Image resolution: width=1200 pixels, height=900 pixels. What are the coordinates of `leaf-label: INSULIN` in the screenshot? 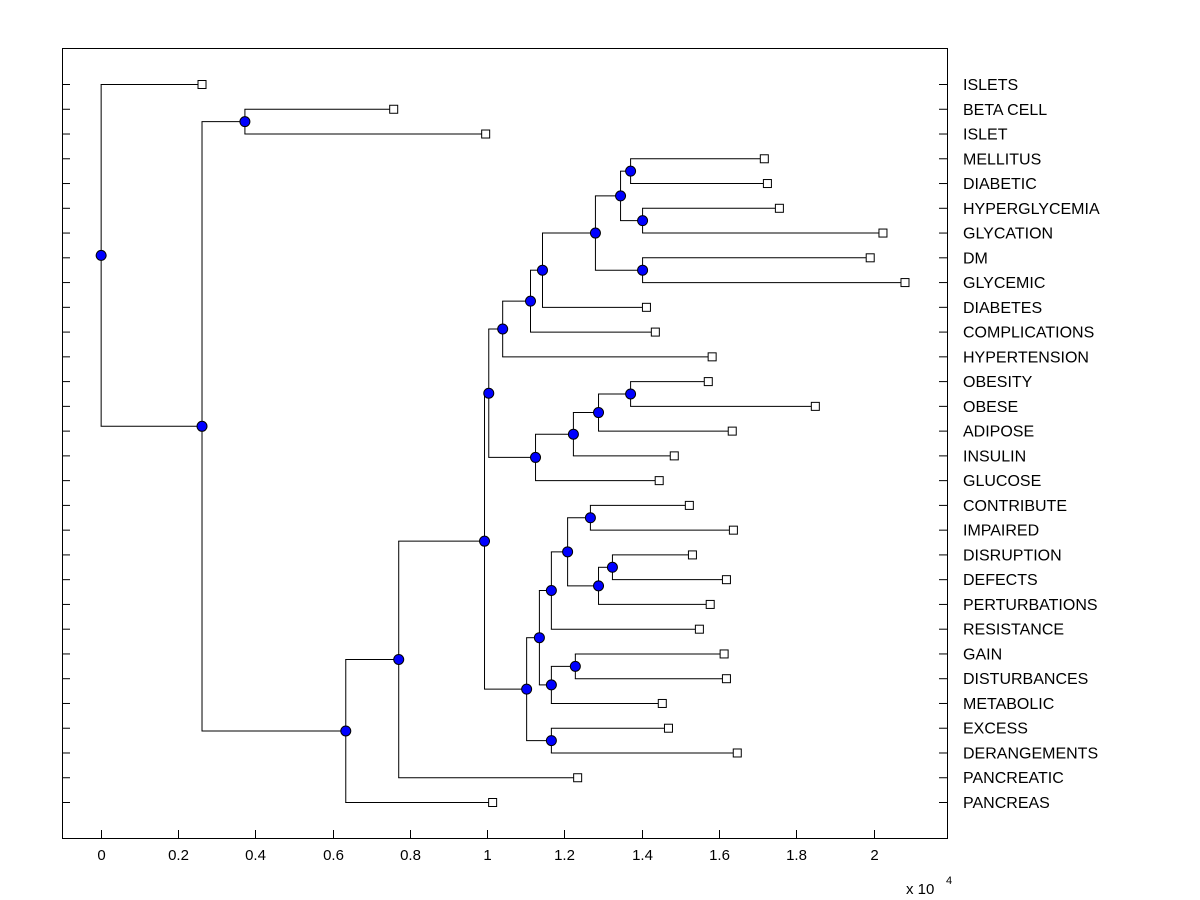 It's located at (994, 456).